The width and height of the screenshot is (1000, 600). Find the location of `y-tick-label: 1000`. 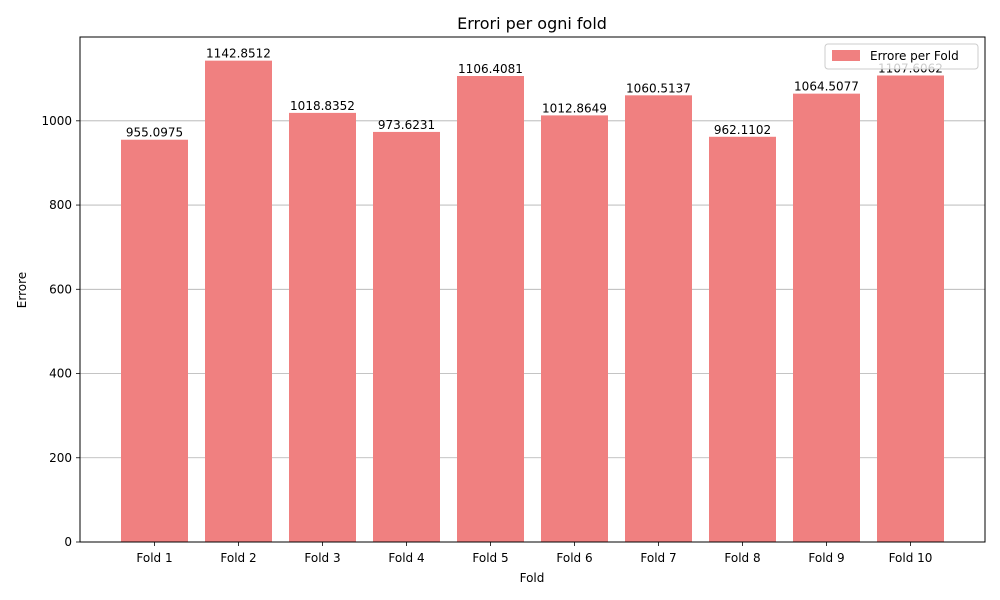

y-tick-label: 1000 is located at coordinates (56, 121).